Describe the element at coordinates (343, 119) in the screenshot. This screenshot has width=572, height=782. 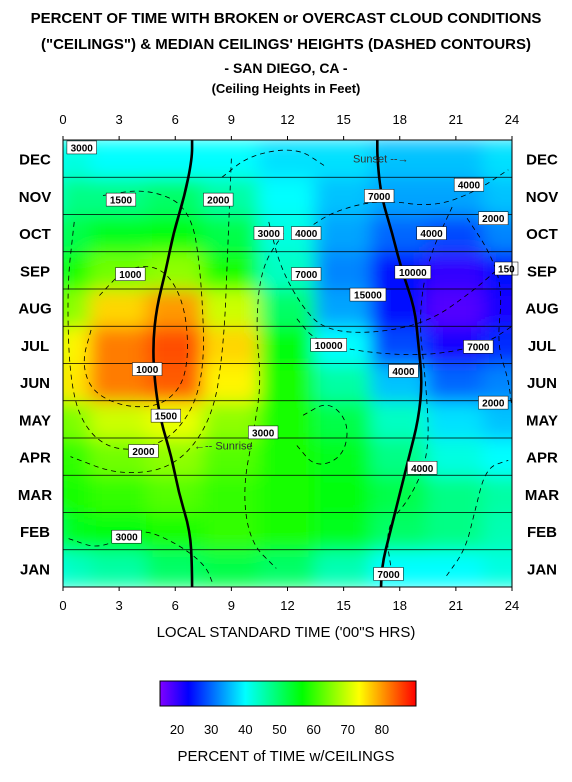
I see `x-tick-label-top: 15` at that location.